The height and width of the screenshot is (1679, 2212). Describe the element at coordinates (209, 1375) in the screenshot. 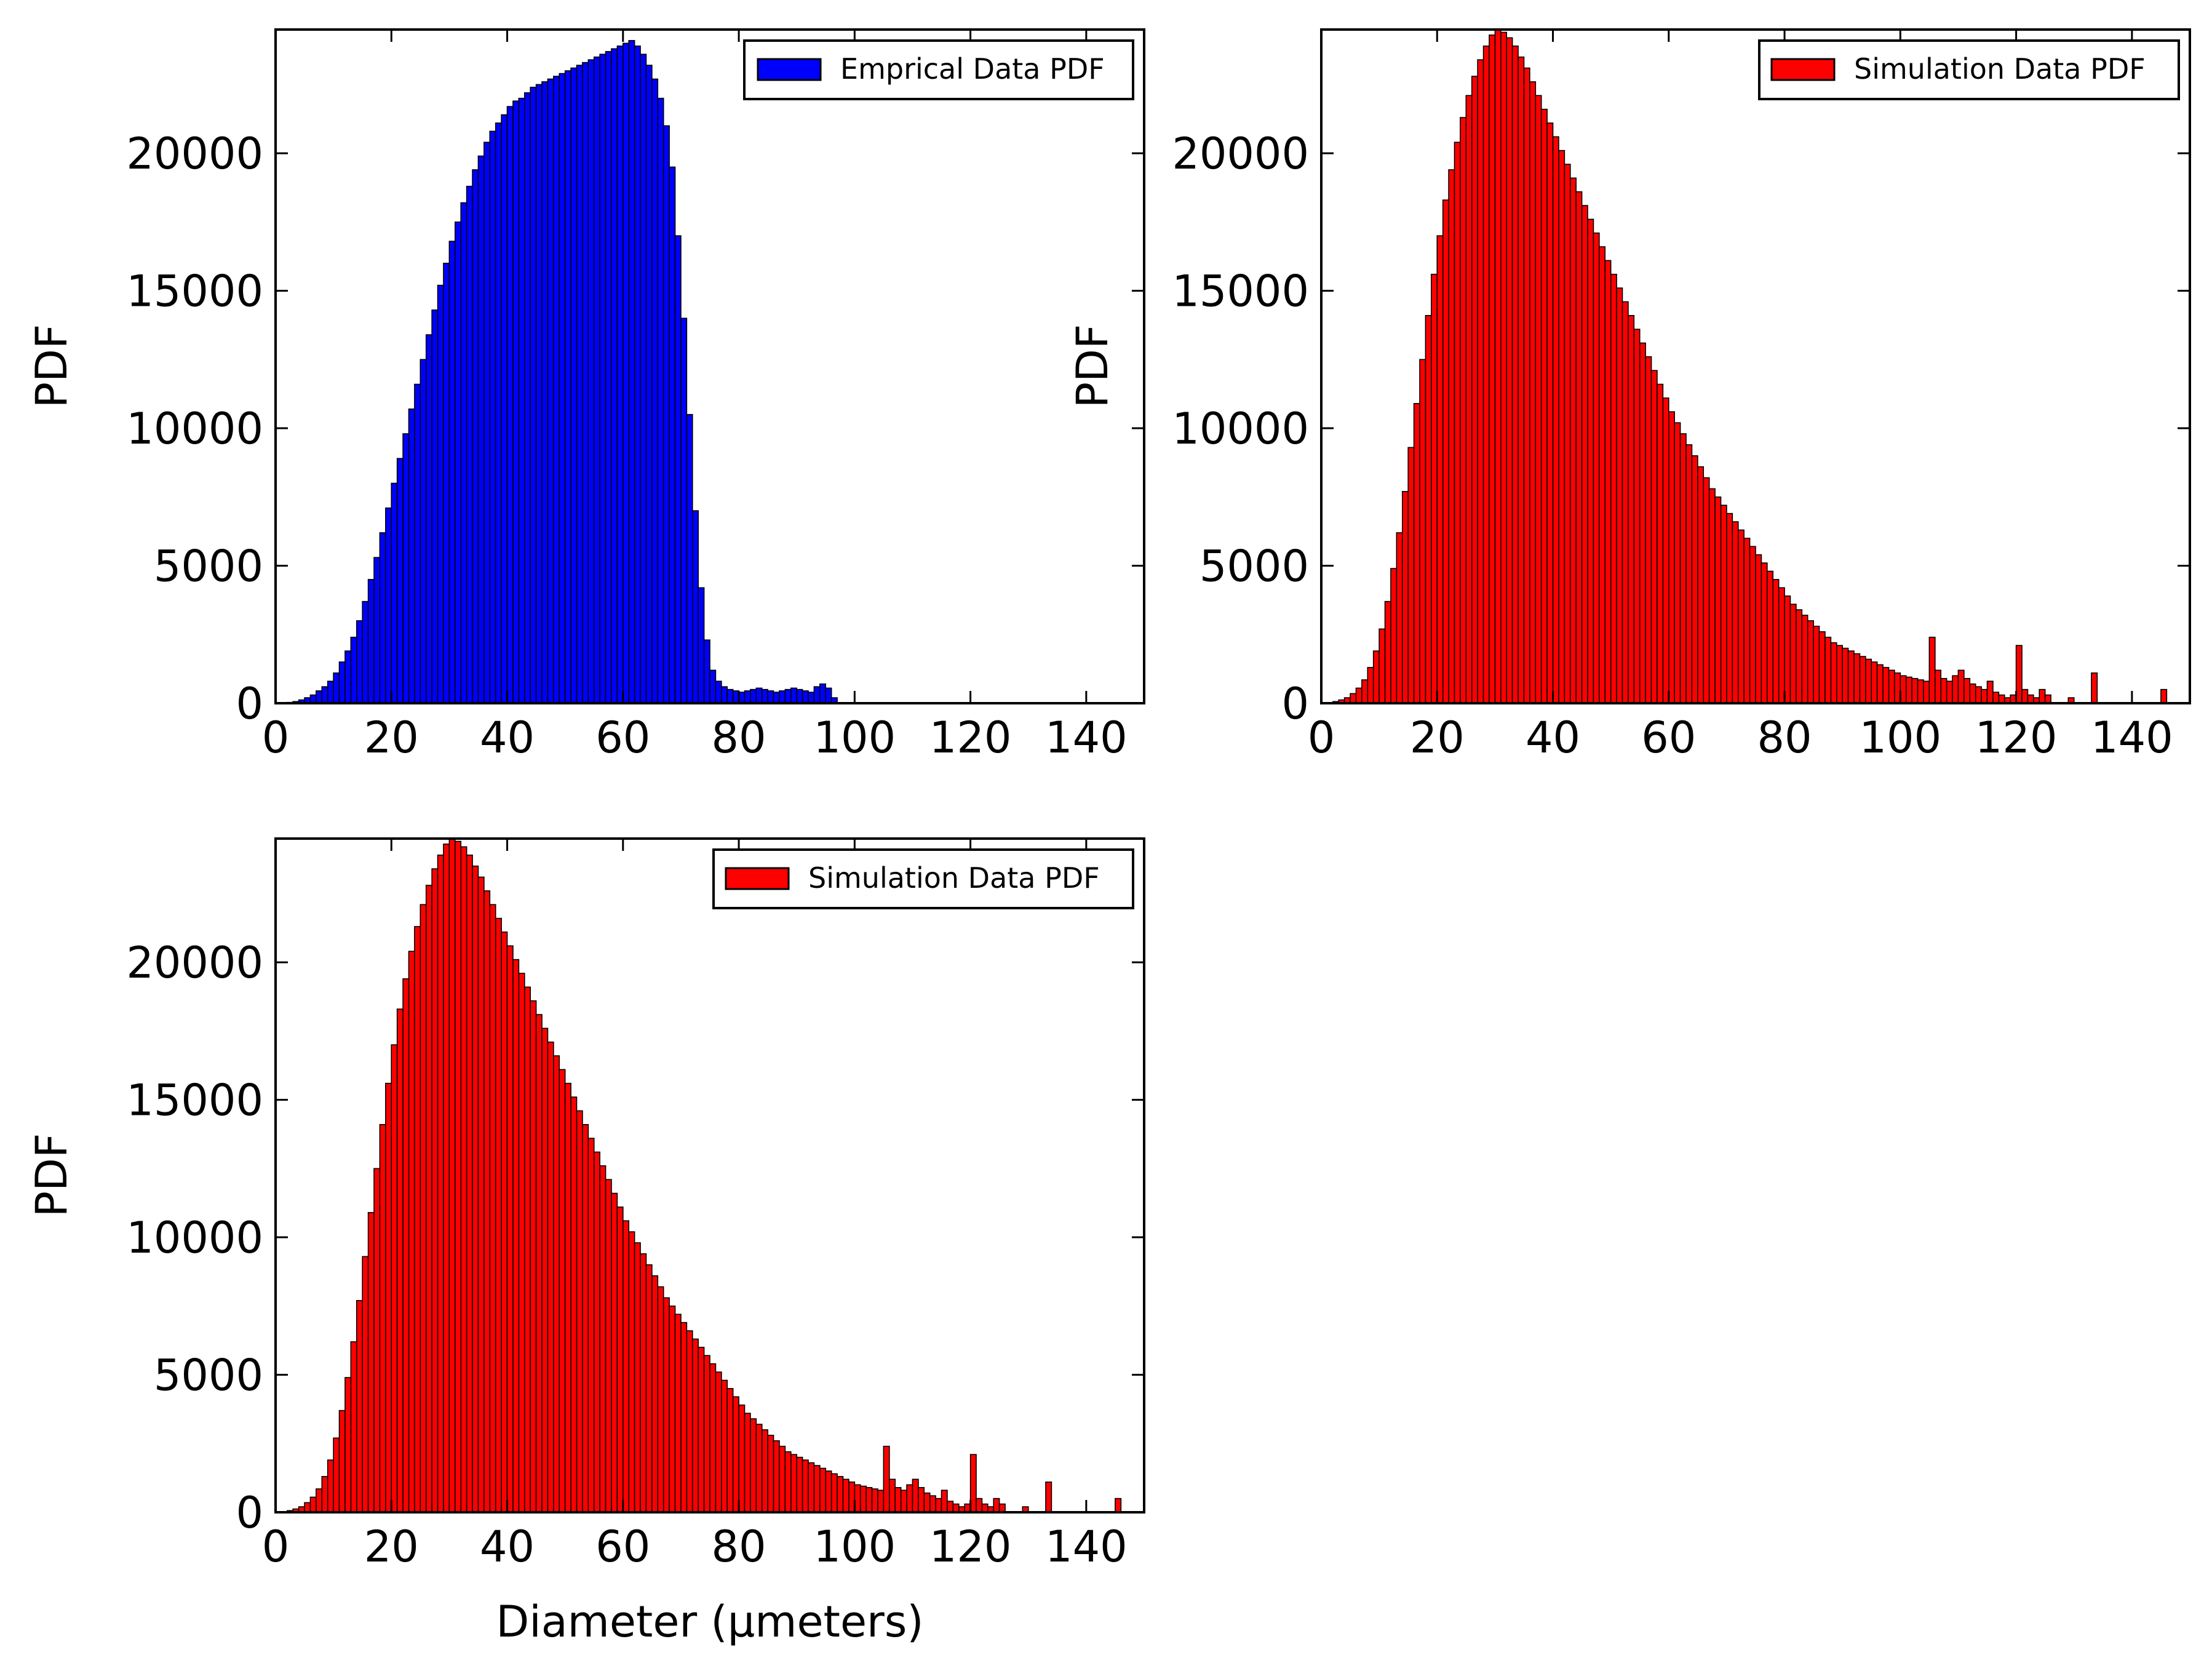

I see `y-tick-label: 5000` at that location.